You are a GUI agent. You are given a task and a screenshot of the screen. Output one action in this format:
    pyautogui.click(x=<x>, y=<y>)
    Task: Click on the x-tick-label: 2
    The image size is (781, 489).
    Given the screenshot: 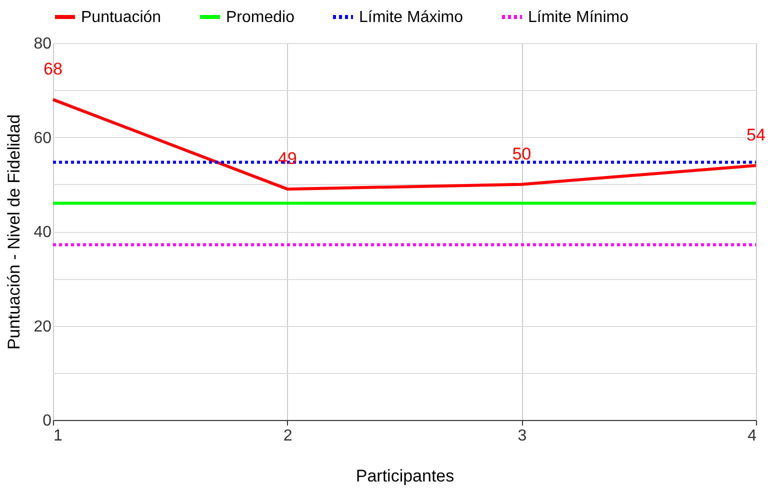 What is the action you would take?
    pyautogui.click(x=287, y=436)
    